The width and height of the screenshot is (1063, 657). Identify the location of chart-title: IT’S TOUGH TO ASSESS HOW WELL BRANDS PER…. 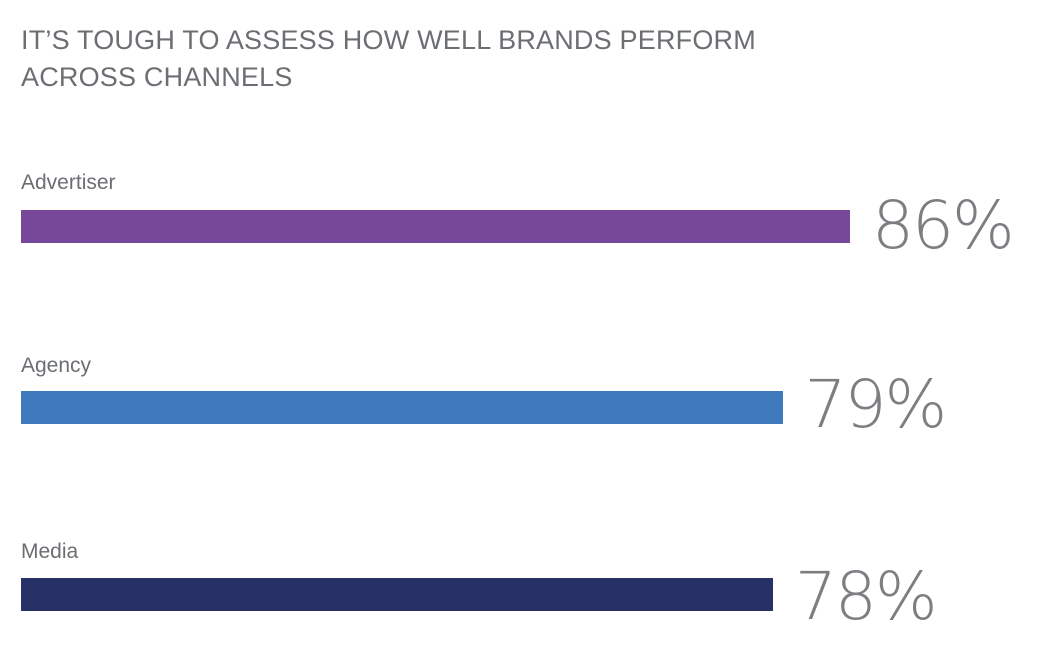
(421, 59).